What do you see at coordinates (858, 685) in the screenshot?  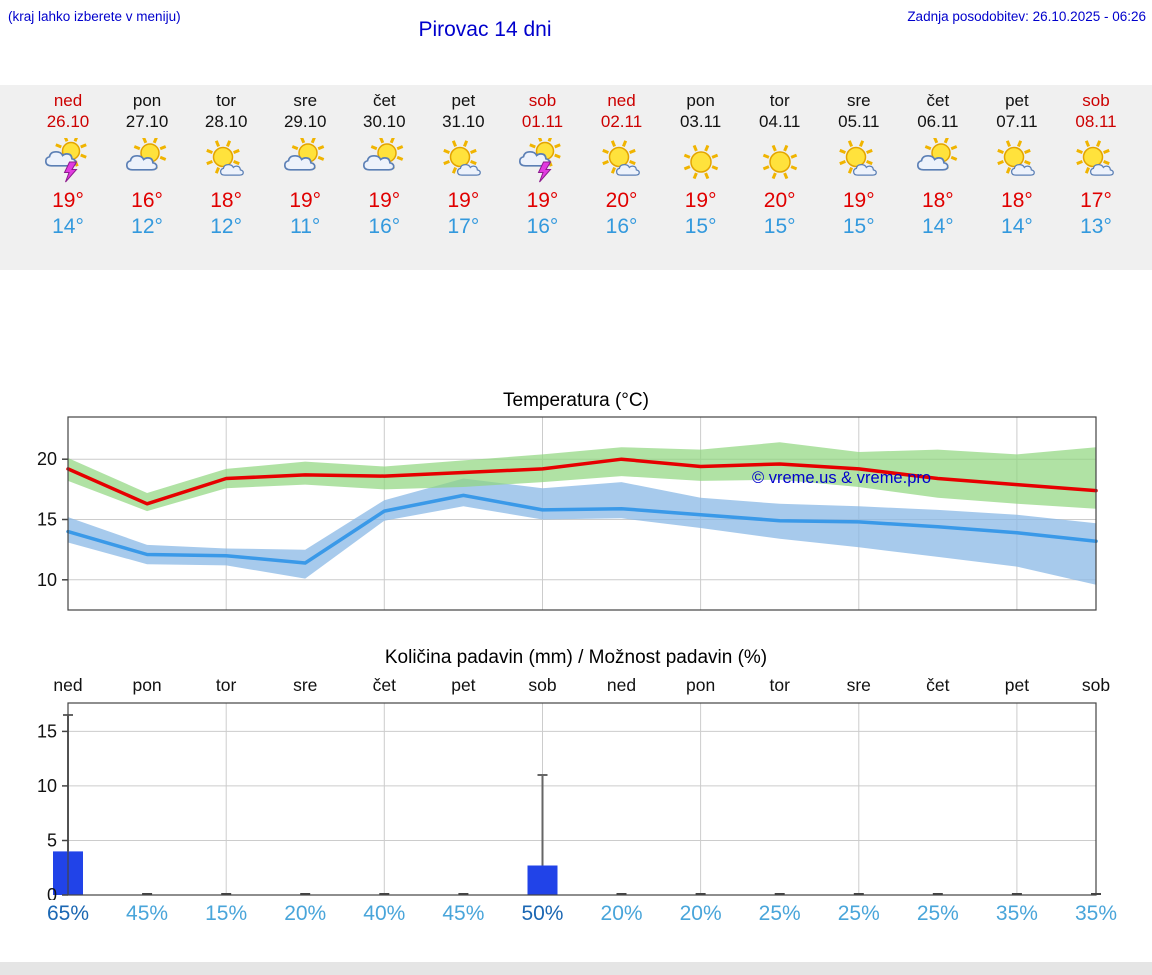 I see `precip-day-label: sre` at bounding box center [858, 685].